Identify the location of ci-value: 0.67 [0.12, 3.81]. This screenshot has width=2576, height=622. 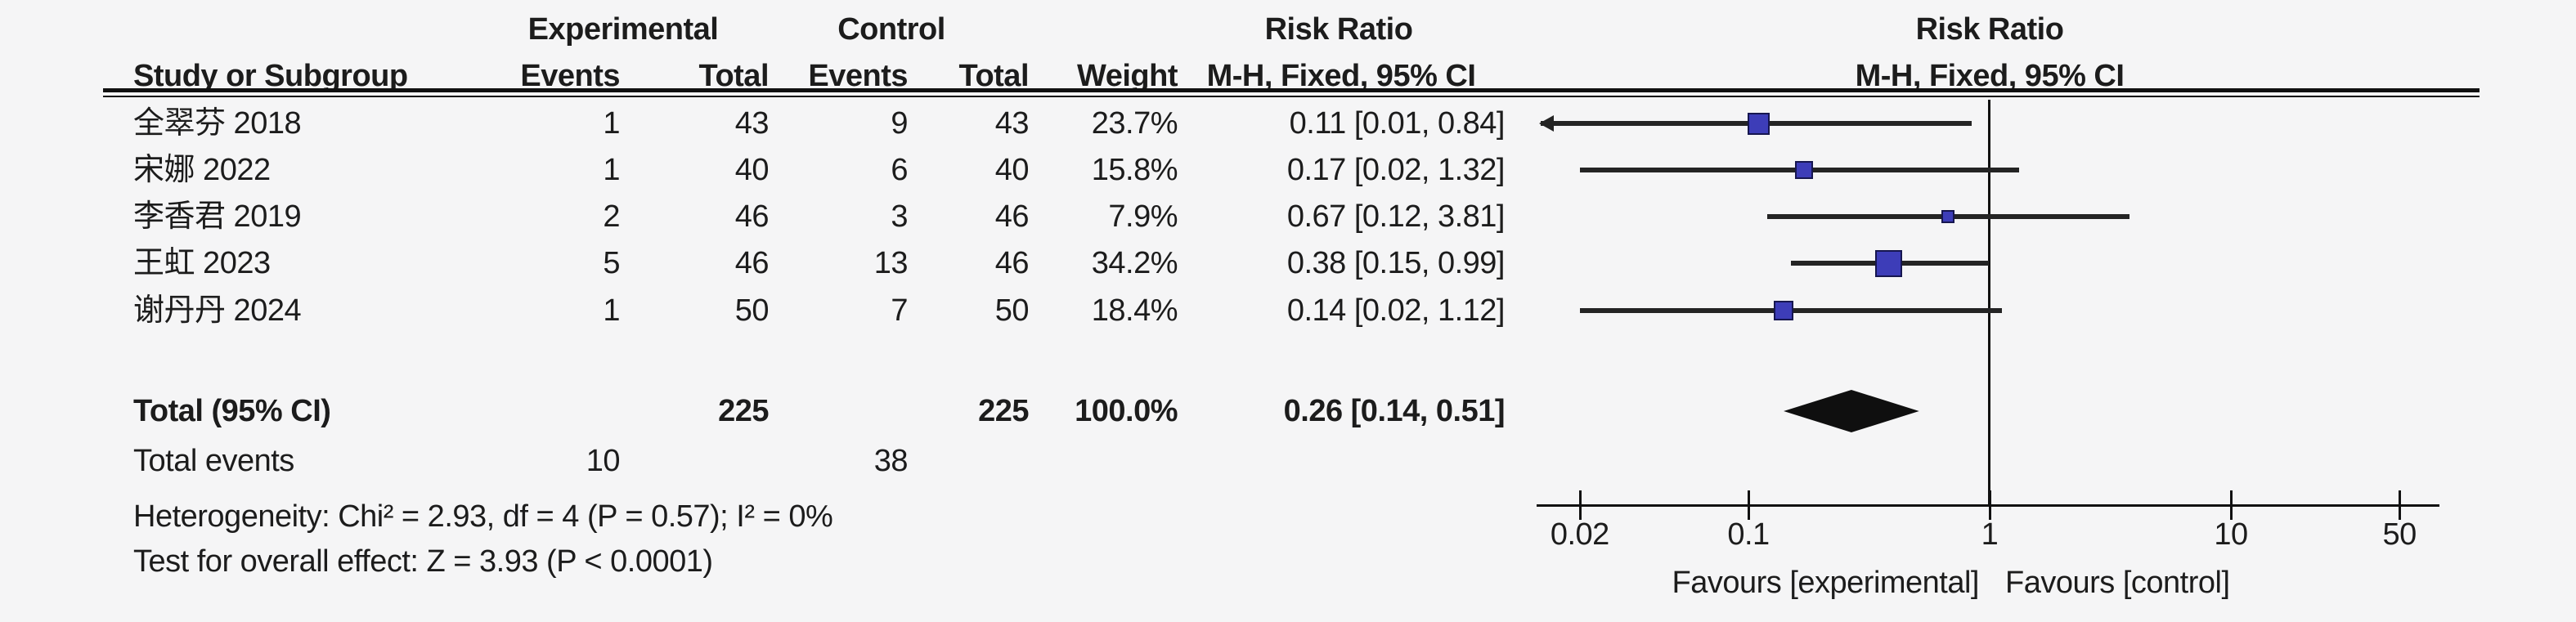
(1396, 216).